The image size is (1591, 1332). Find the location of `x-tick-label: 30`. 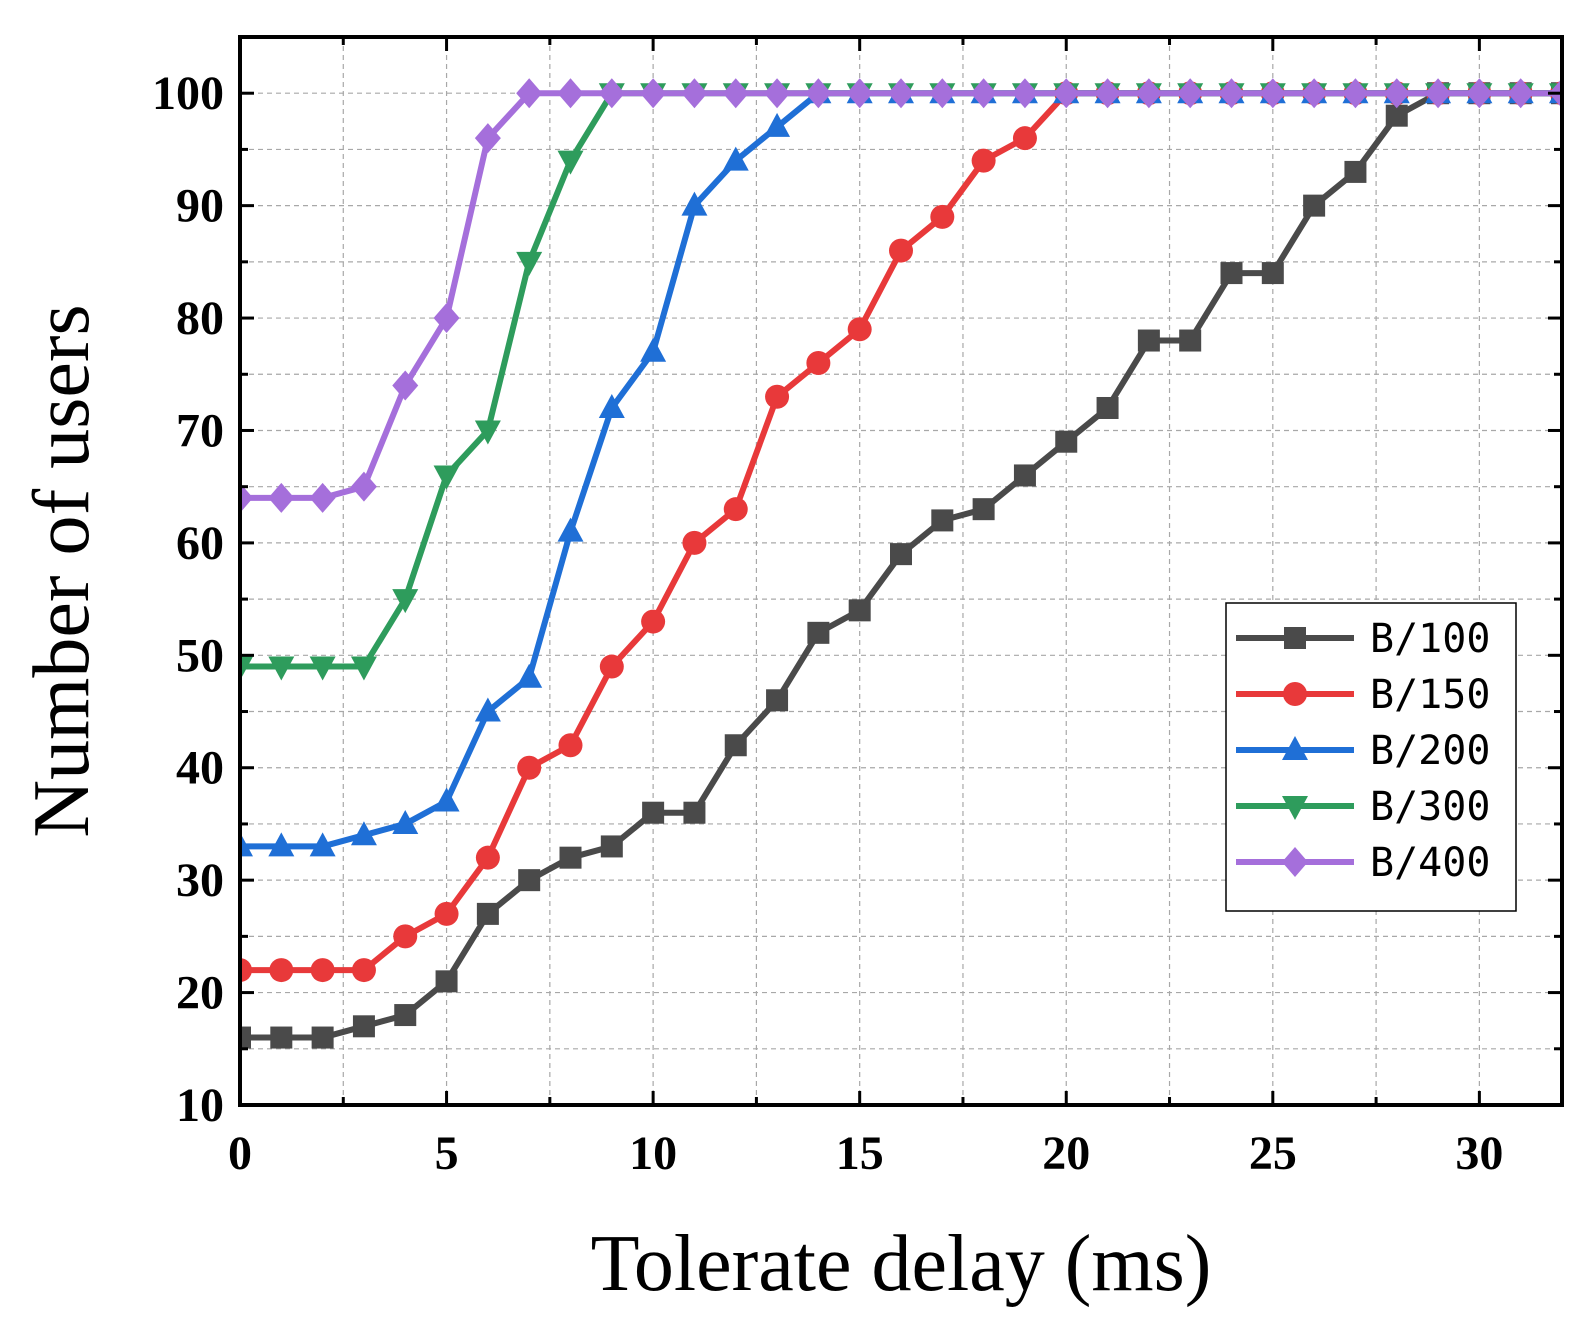

x-tick-label: 30 is located at coordinates (1479, 1153).